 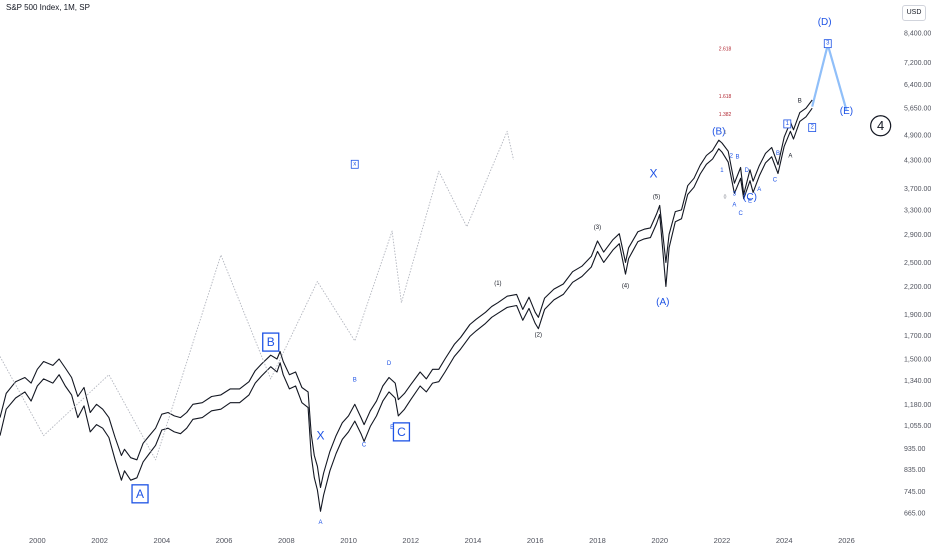 I want to click on y-tick-label: 7,200.00, so click(x=917, y=63).